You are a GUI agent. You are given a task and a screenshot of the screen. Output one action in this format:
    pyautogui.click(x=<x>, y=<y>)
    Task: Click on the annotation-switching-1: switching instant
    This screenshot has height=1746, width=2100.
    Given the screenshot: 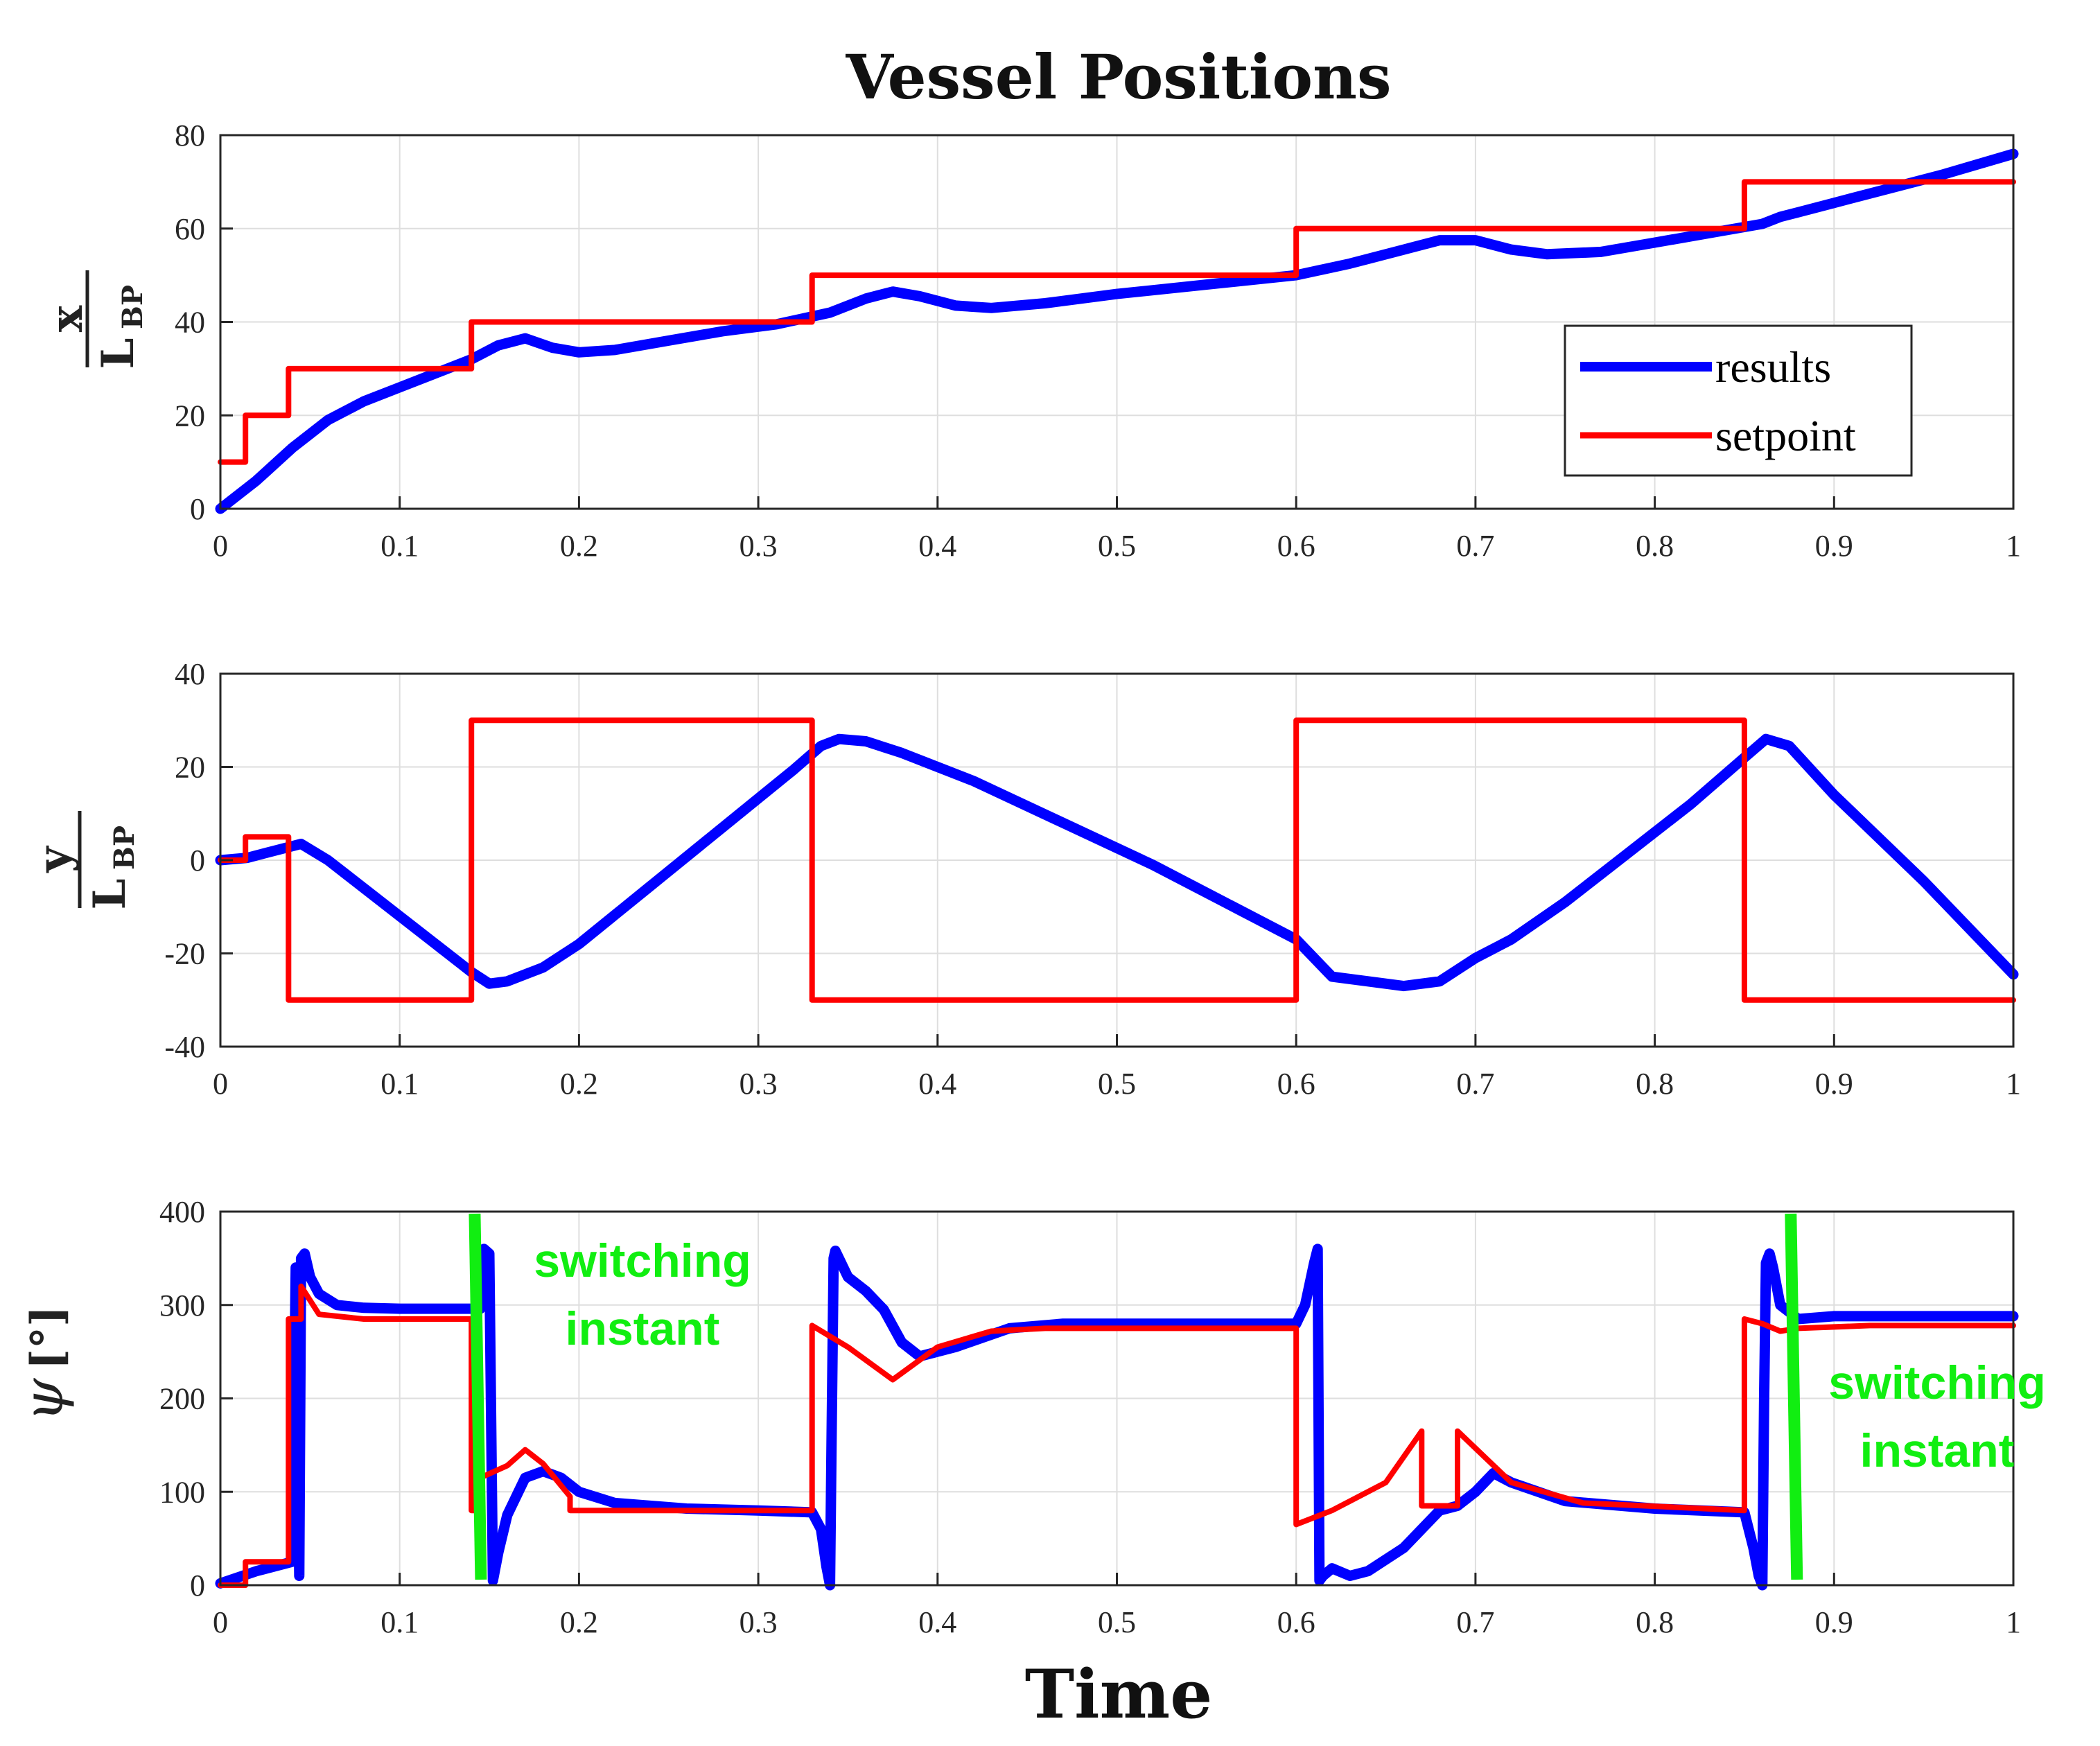 What is the action you would take?
    pyautogui.click(x=642, y=1294)
    